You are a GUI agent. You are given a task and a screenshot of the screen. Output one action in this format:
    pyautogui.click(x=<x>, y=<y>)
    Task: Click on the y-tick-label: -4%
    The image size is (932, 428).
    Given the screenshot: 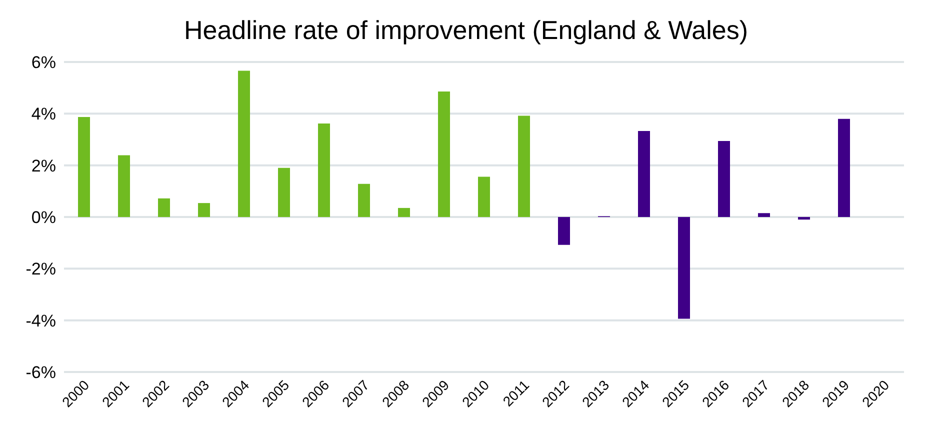 What is the action you would take?
    pyautogui.click(x=41, y=320)
    